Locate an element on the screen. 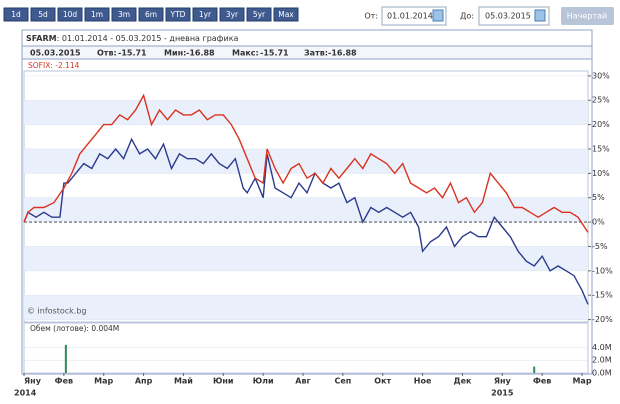 The image size is (620, 404). draw-button is located at coordinates (587, 16).